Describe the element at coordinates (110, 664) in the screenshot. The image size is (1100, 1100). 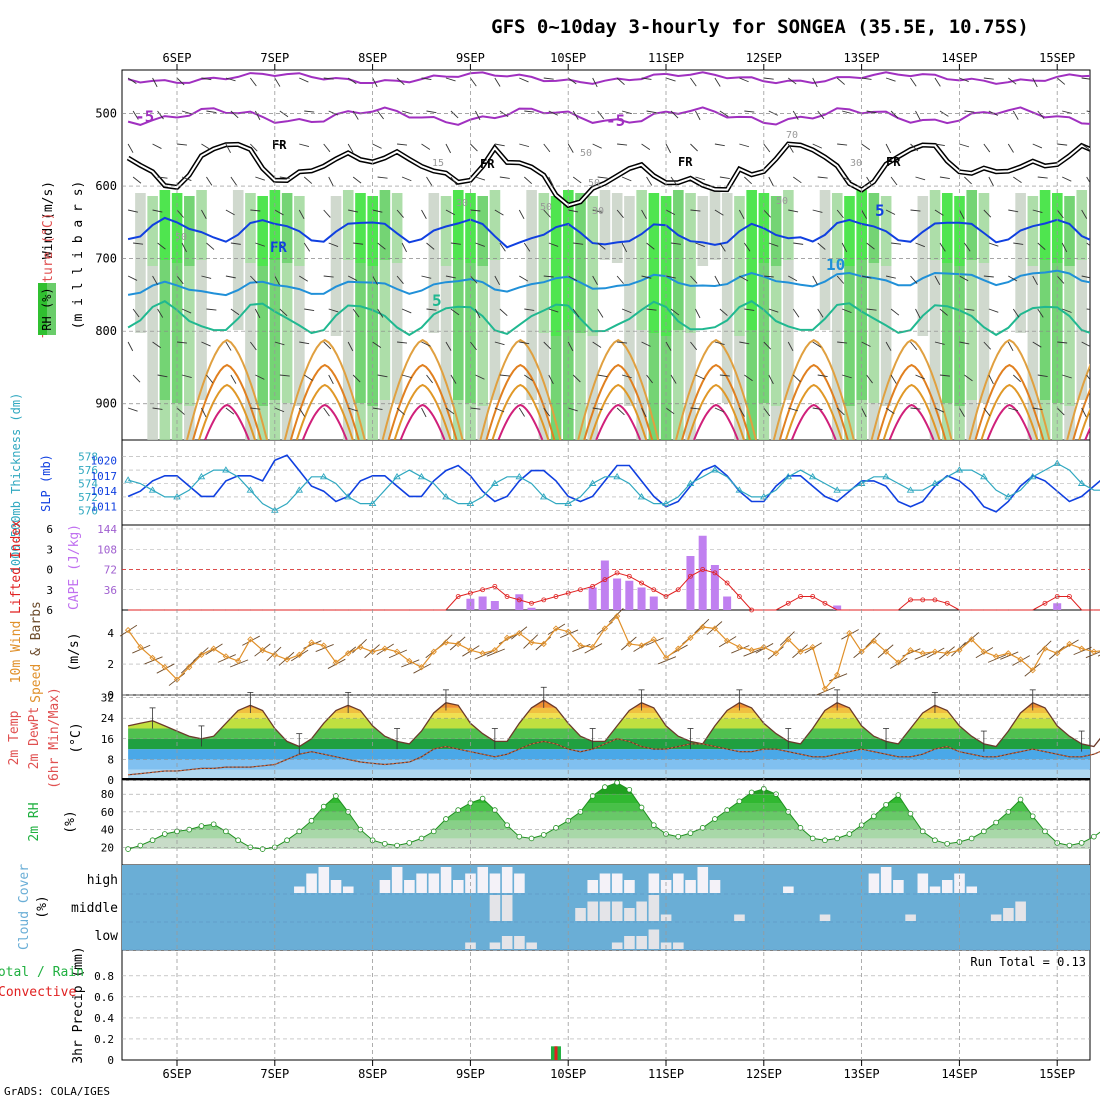
I see `wind-tick-label: 2` at that location.